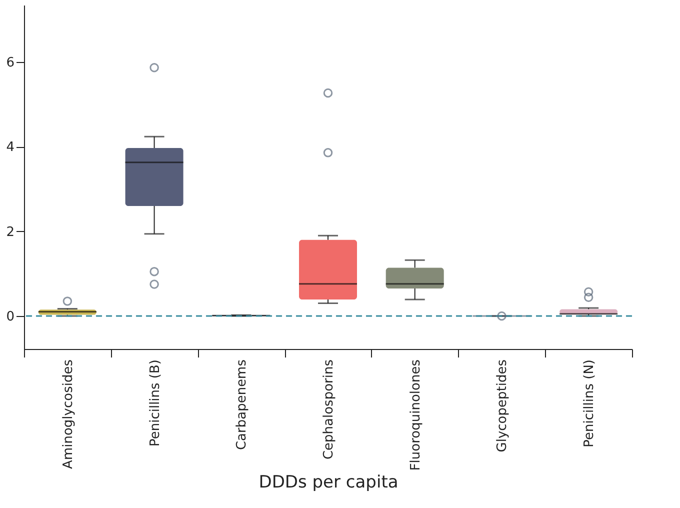 The height and width of the screenshot is (508, 680). Describe the element at coordinates (242, 404) in the screenshot. I see `x-tick-label: Carbapenems` at that location.